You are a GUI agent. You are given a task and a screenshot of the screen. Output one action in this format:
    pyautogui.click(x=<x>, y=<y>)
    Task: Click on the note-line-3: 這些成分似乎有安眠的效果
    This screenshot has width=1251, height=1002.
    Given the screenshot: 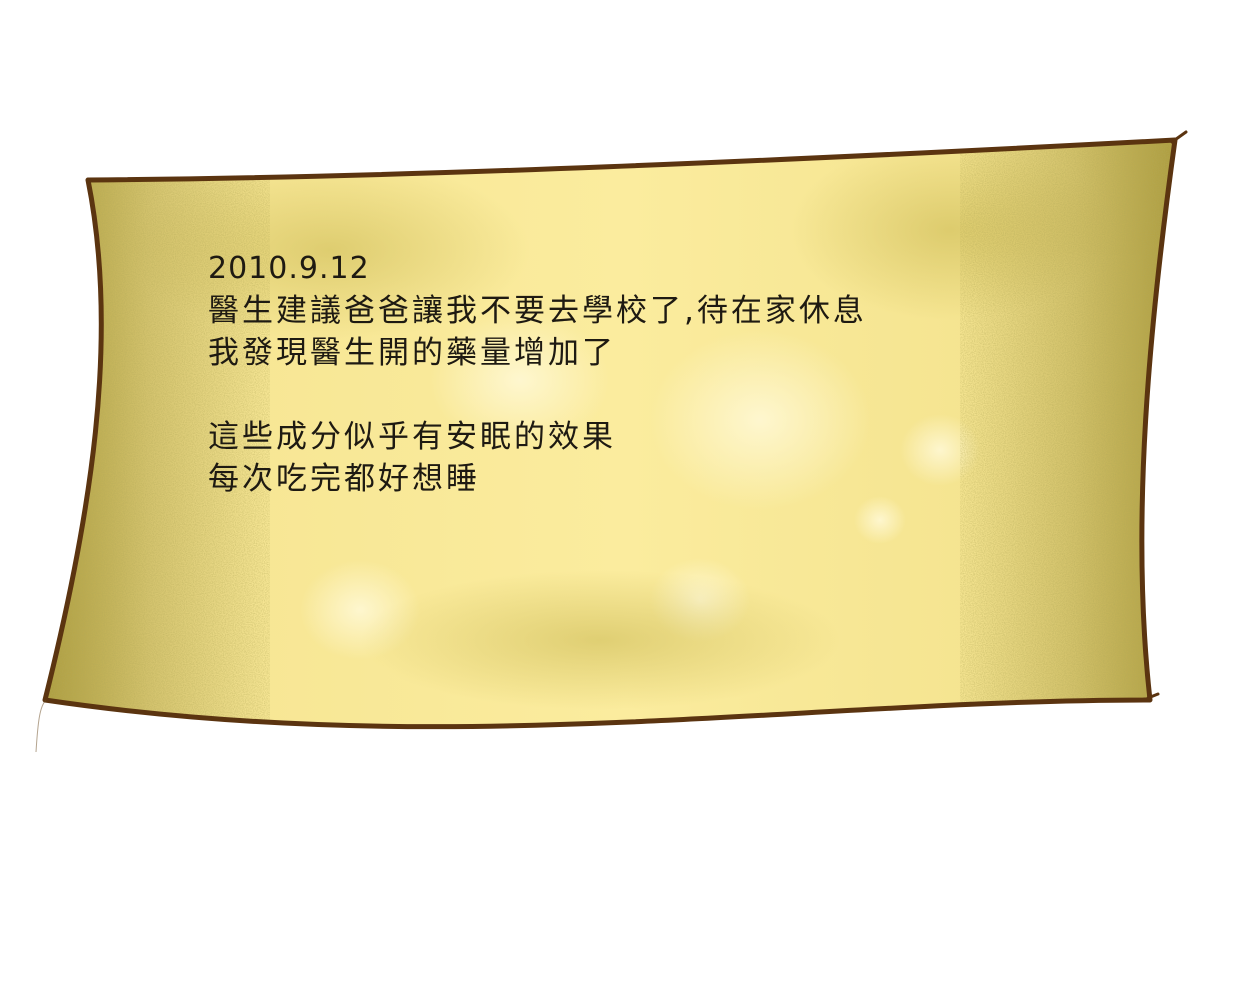 What is the action you would take?
    pyautogui.click(x=412, y=437)
    